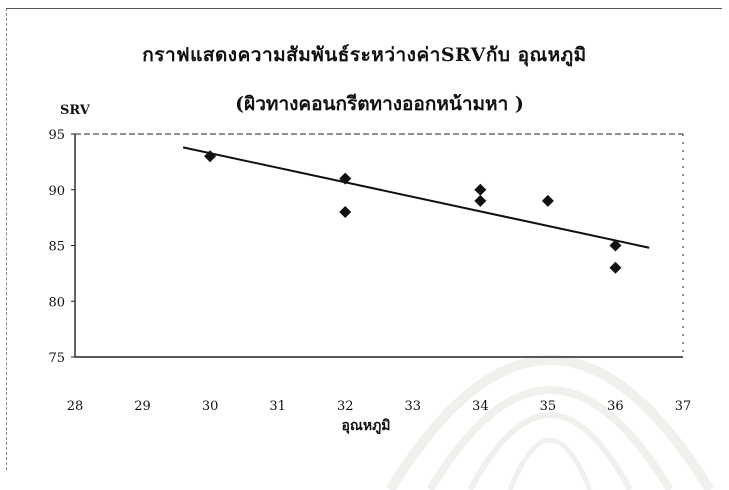  I want to click on y-tick-label: 90, so click(56, 191).